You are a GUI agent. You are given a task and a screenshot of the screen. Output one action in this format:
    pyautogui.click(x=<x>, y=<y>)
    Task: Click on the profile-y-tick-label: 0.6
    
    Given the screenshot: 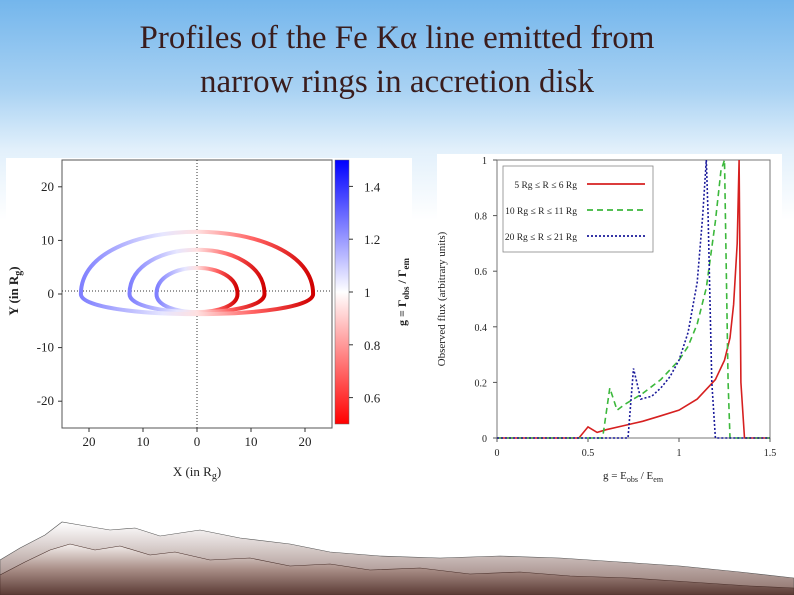 What is the action you would take?
    pyautogui.click(x=481, y=272)
    